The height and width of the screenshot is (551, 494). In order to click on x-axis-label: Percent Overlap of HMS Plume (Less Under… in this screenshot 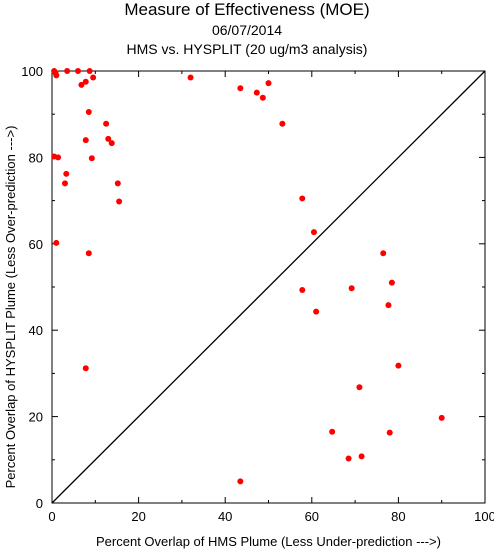, I will do `click(268, 541)`.